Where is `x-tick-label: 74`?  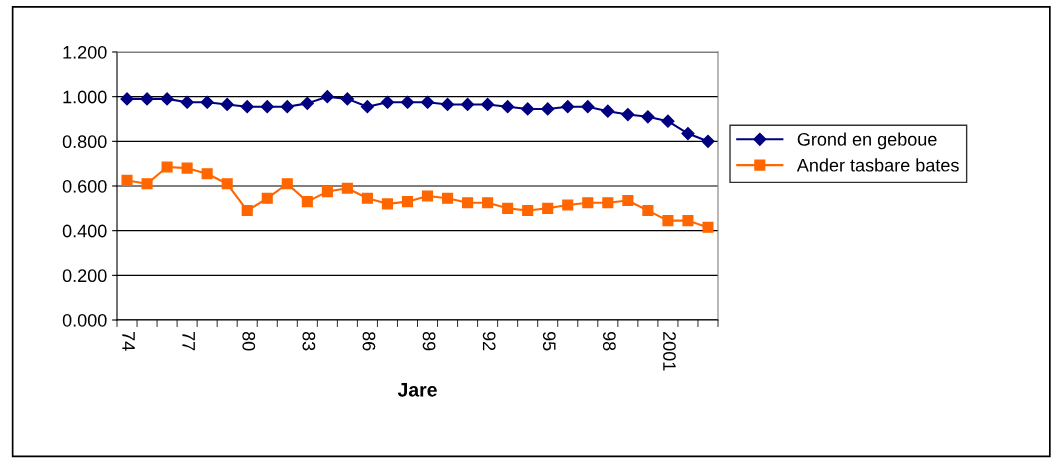
x-tick-label: 74 is located at coordinates (128, 341).